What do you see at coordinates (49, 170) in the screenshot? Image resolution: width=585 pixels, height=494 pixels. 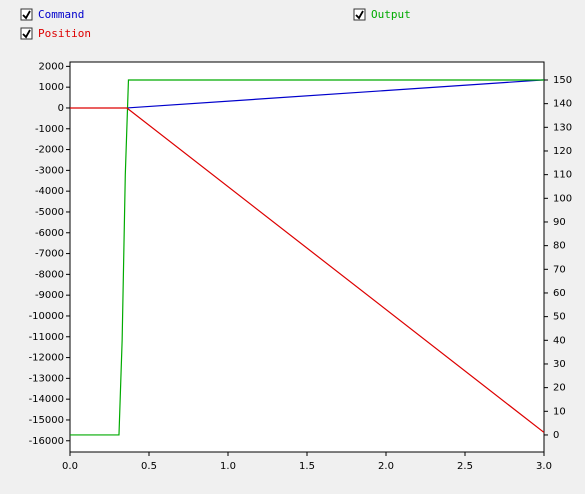 I see `y-tick-label: -3000` at bounding box center [49, 170].